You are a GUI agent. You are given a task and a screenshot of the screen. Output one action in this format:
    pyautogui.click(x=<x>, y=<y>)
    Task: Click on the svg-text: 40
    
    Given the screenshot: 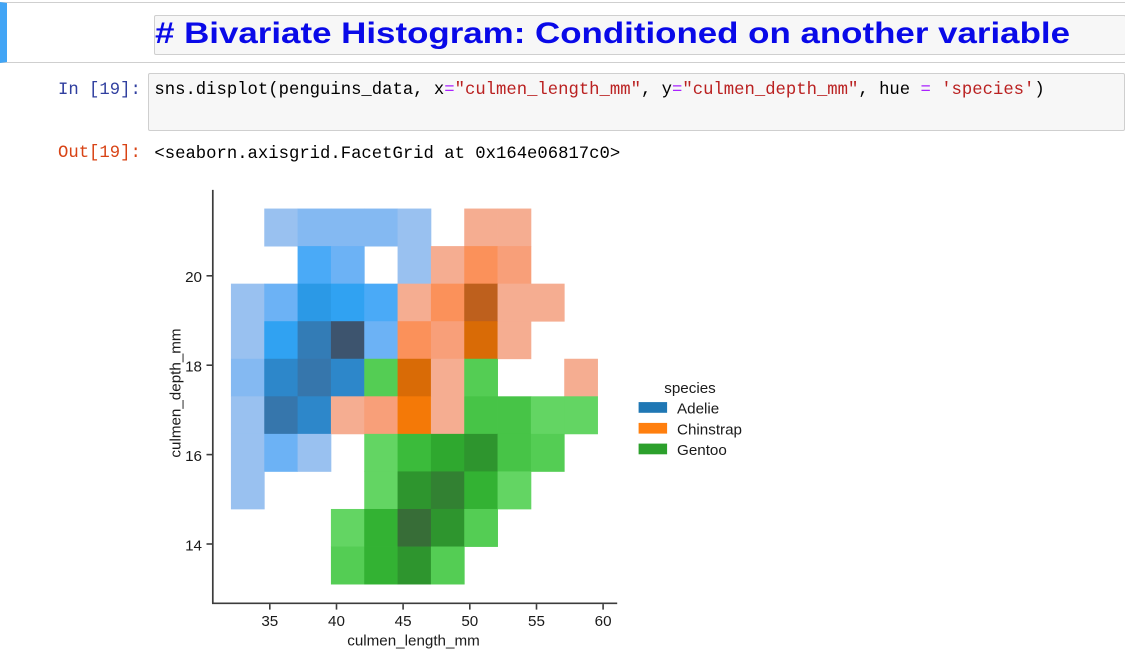 What is the action you would take?
    pyautogui.click(x=336, y=621)
    